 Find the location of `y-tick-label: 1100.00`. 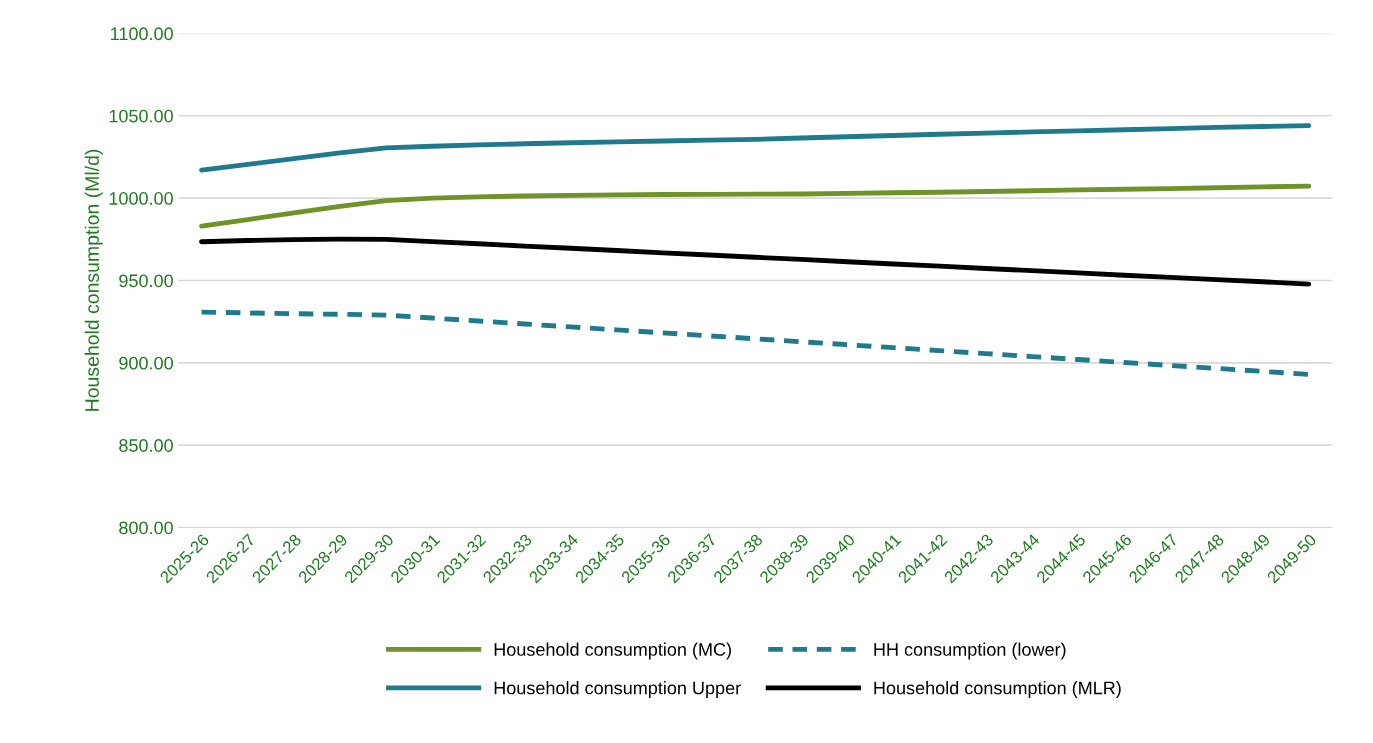

y-tick-label: 1100.00 is located at coordinates (142, 34).